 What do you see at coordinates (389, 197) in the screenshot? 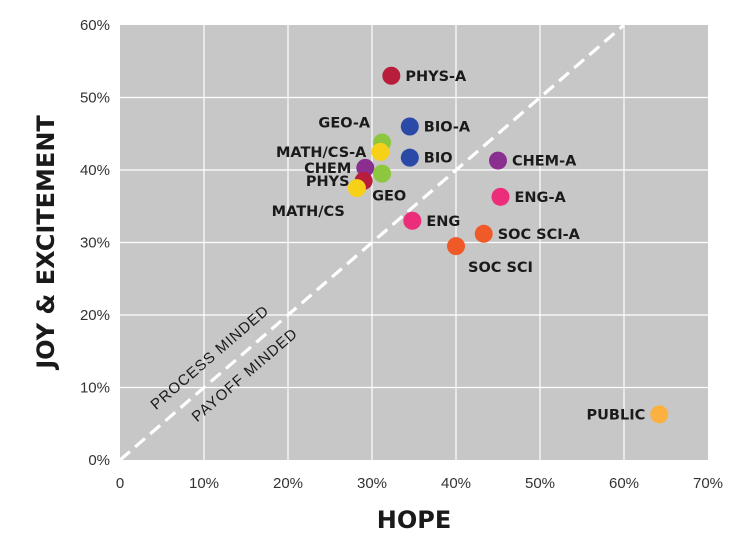
I see `label-geo: GEO` at bounding box center [389, 197].